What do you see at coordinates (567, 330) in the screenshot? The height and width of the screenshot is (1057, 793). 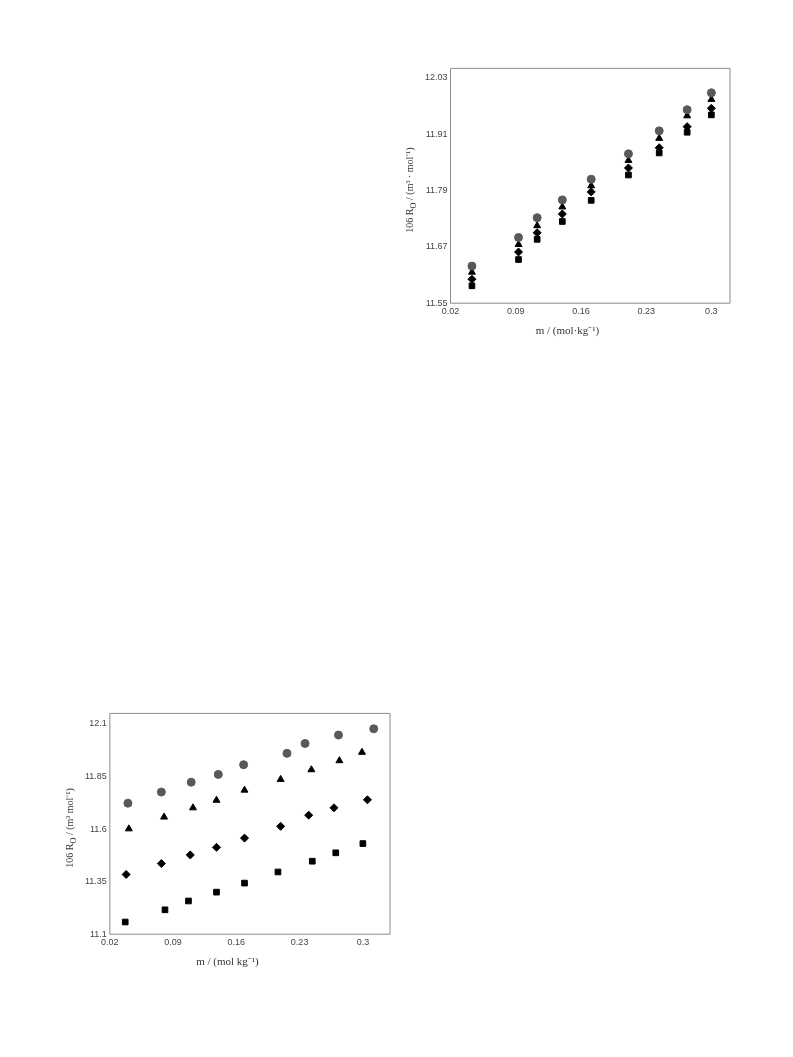 I see `x-axis-title: m / (mol·kg⁻¹)` at bounding box center [567, 330].